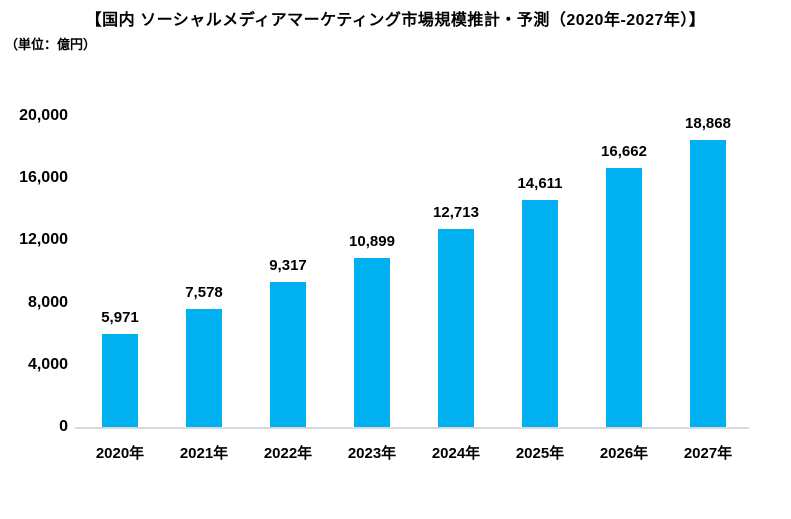 The height and width of the screenshot is (519, 791). Describe the element at coordinates (540, 453) in the screenshot. I see `x-tick-label: 2025年` at that location.